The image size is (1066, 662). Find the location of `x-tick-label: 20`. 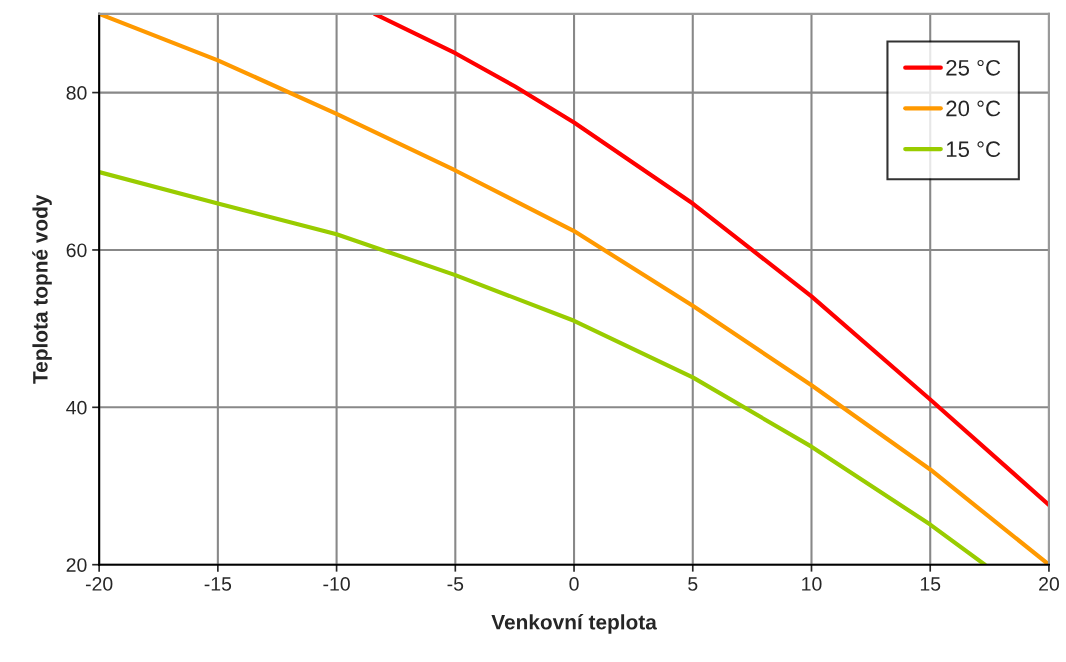

x-tick-label: 20 is located at coordinates (1049, 584).